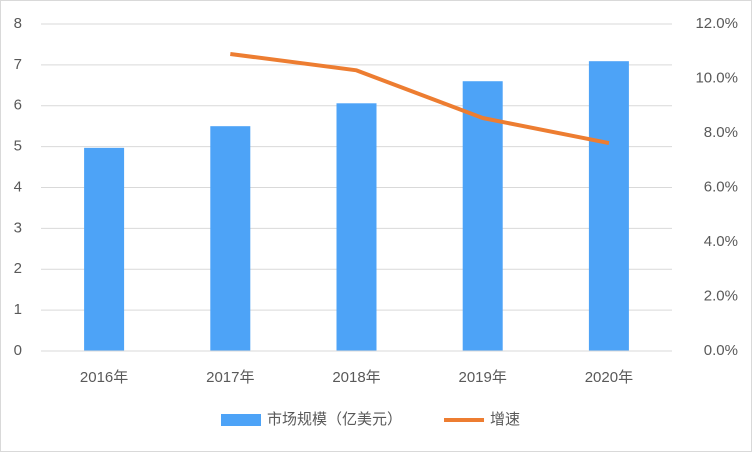 The width and height of the screenshot is (752, 457). What do you see at coordinates (18, 350) in the screenshot?
I see `y-tick-label: 0` at bounding box center [18, 350].